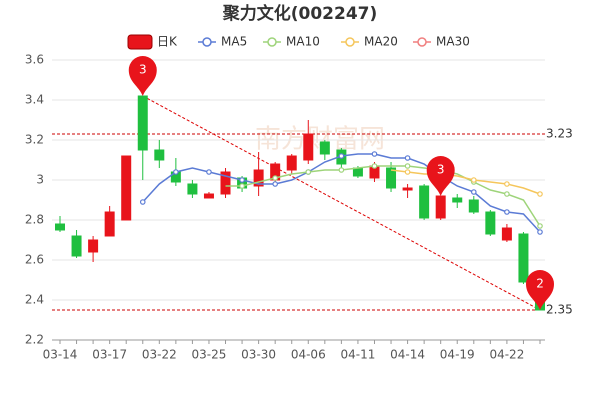 This screenshot has width=600, height=400. I want to click on legend-label: MA5, so click(234, 42).